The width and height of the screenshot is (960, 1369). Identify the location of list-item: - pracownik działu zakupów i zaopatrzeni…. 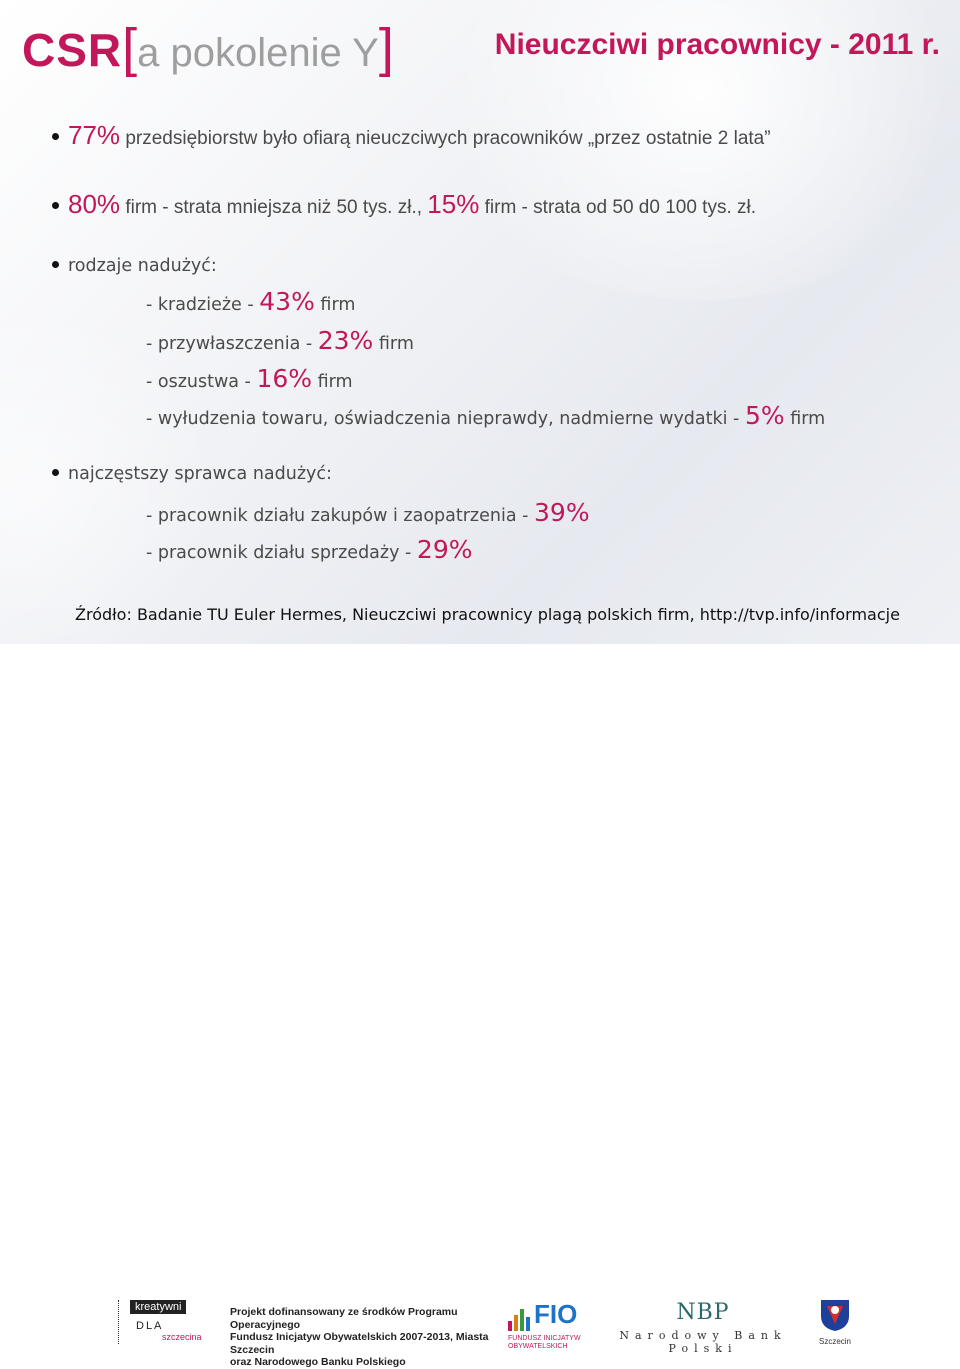
(368, 512).